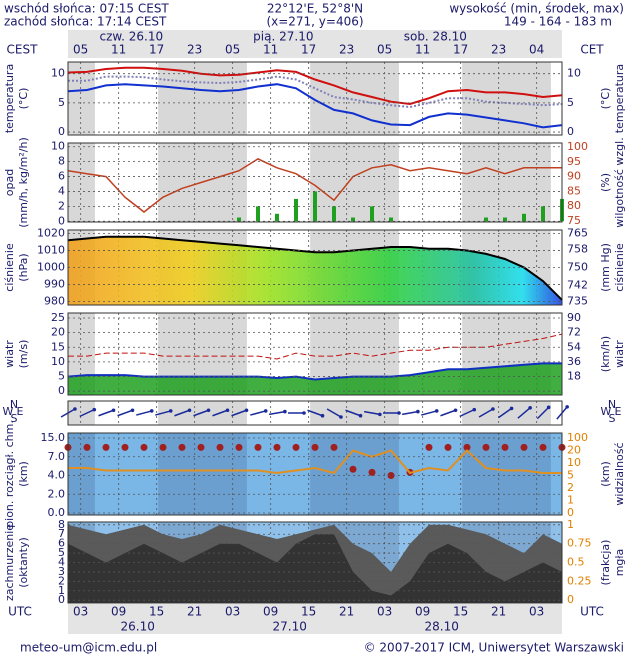 This screenshot has height=660, width=630. Describe the element at coordinates (314, 22) in the screenshot. I see `grid-point: (x=271, y=406)` at that location.